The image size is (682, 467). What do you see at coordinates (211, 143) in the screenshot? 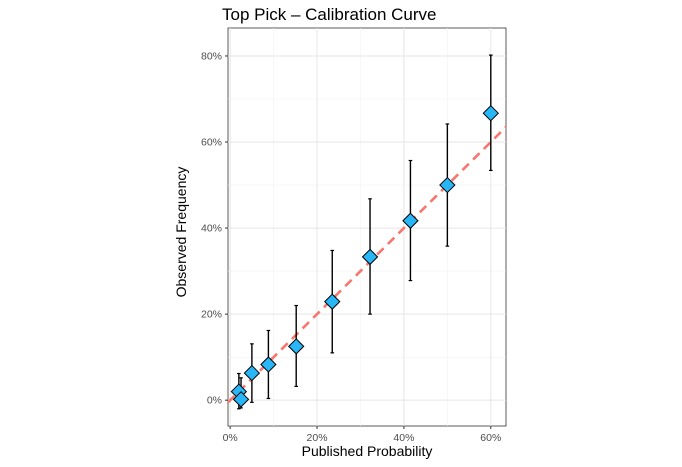
I see `y-tick-label: 60%` at bounding box center [211, 143].